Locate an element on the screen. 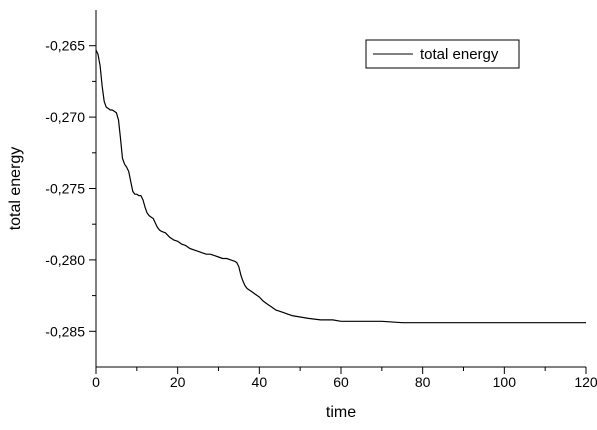  x-tick-label: 20 is located at coordinates (178, 382).